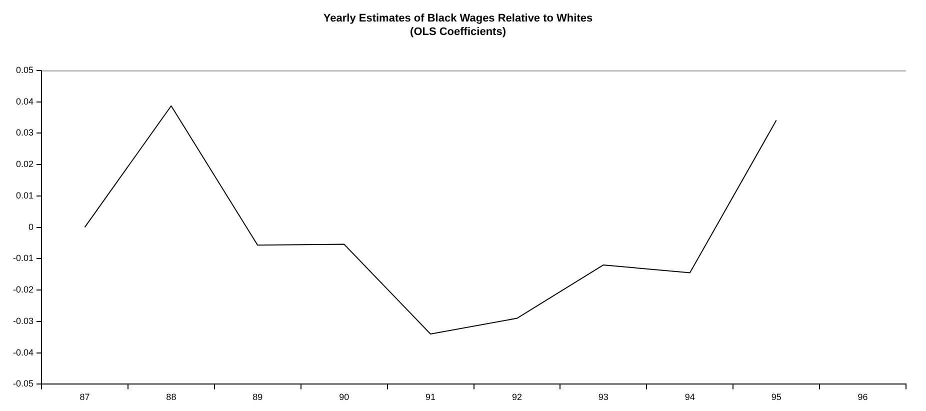  What do you see at coordinates (776, 397) in the screenshot?
I see `x-tick-label: 95` at bounding box center [776, 397].